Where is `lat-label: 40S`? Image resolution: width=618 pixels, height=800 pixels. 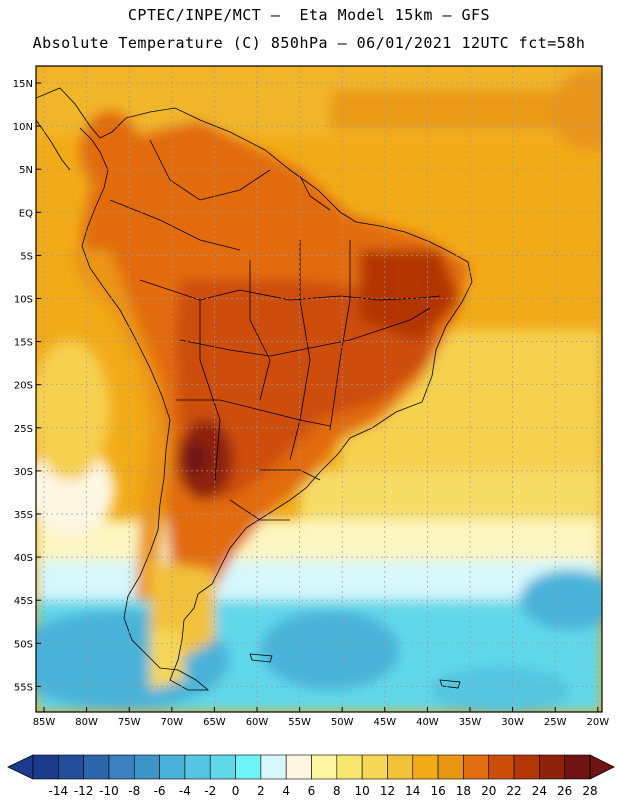 lat-label: 40S is located at coordinates (23, 558).